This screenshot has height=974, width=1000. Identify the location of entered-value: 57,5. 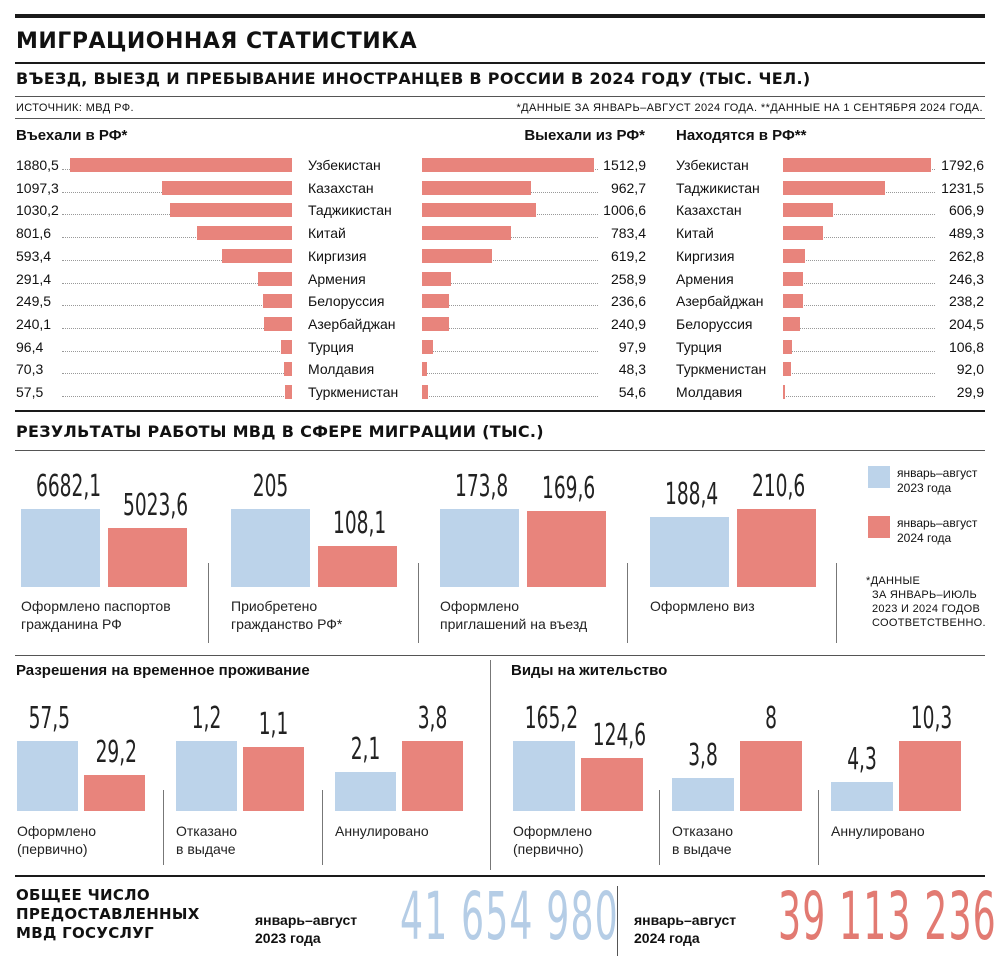
(30, 392).